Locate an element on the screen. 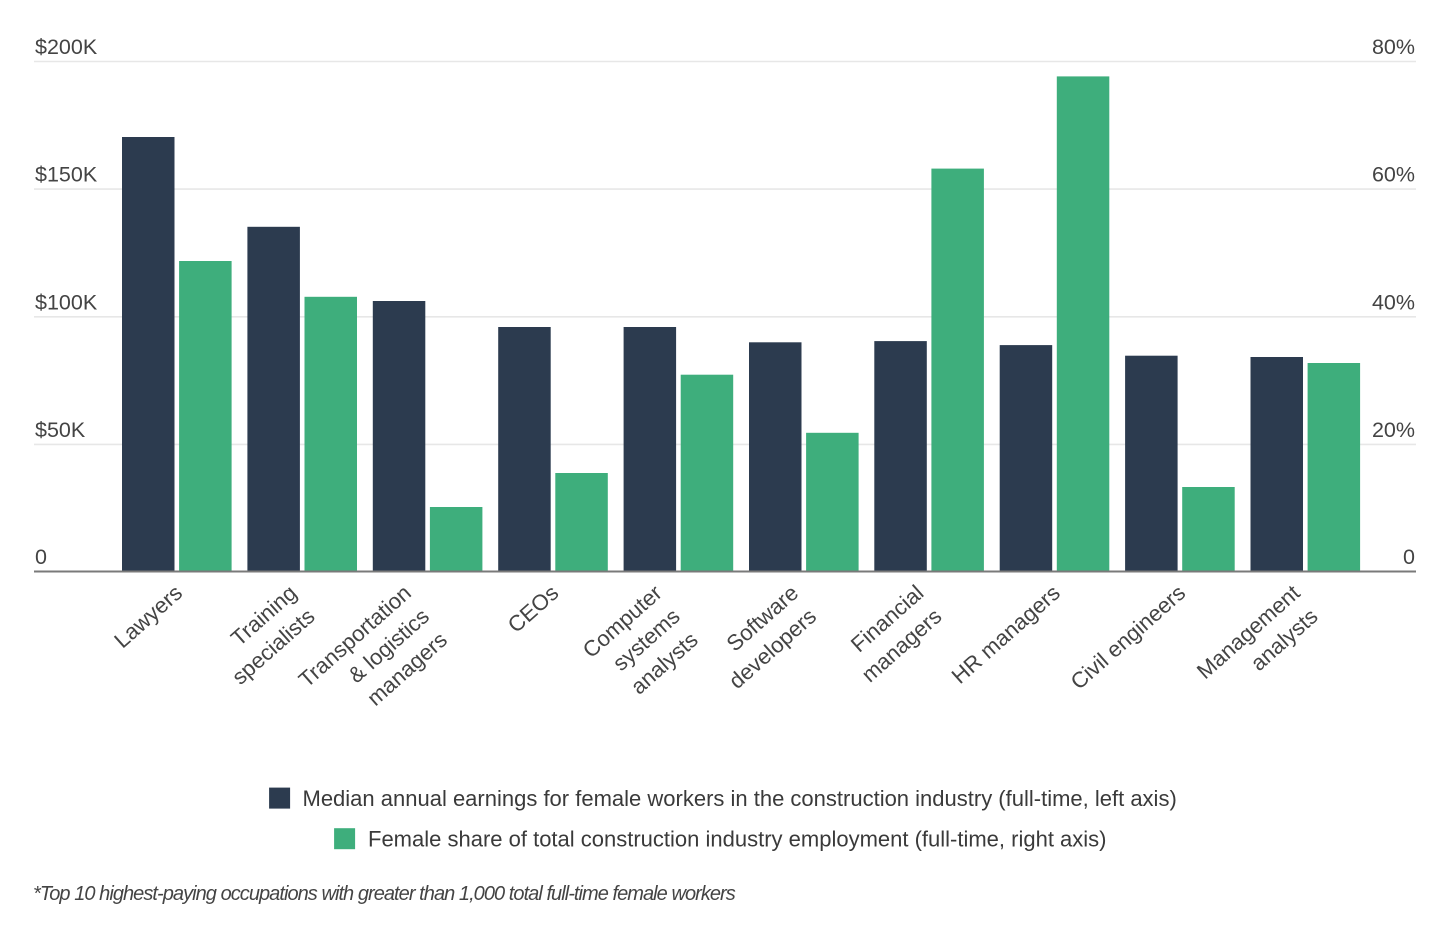  svg-text: 60% is located at coordinates (1393, 175).